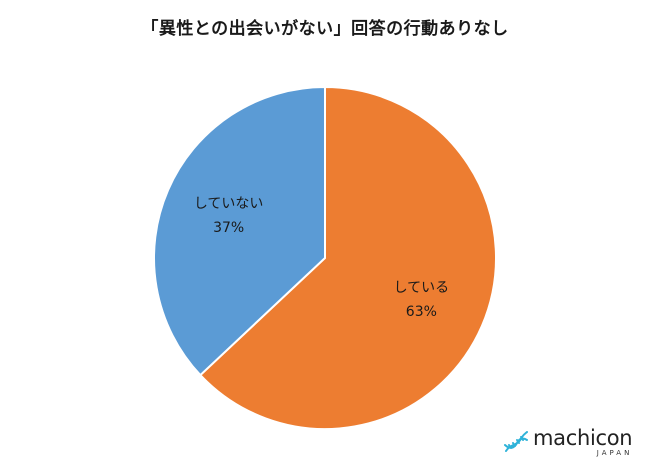 This screenshot has width=650, height=469. I want to click on slice-percent: 37%, so click(229, 228).